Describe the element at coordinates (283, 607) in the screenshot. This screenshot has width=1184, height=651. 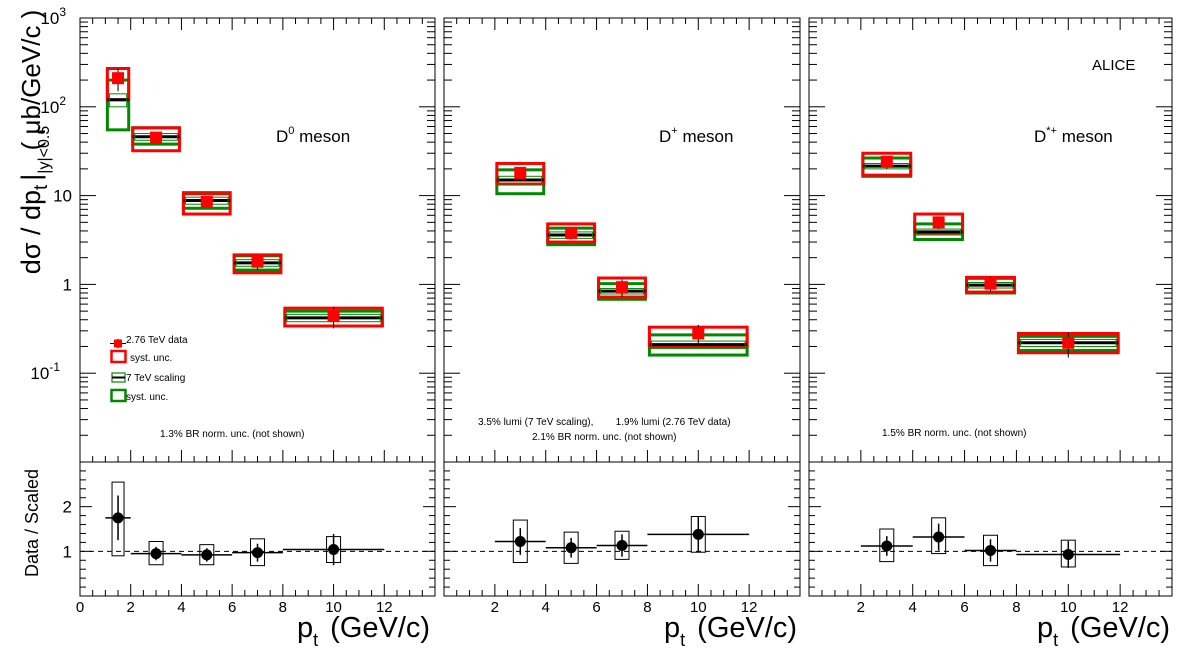
I see `panel-1-x-tick-label: 8` at that location.